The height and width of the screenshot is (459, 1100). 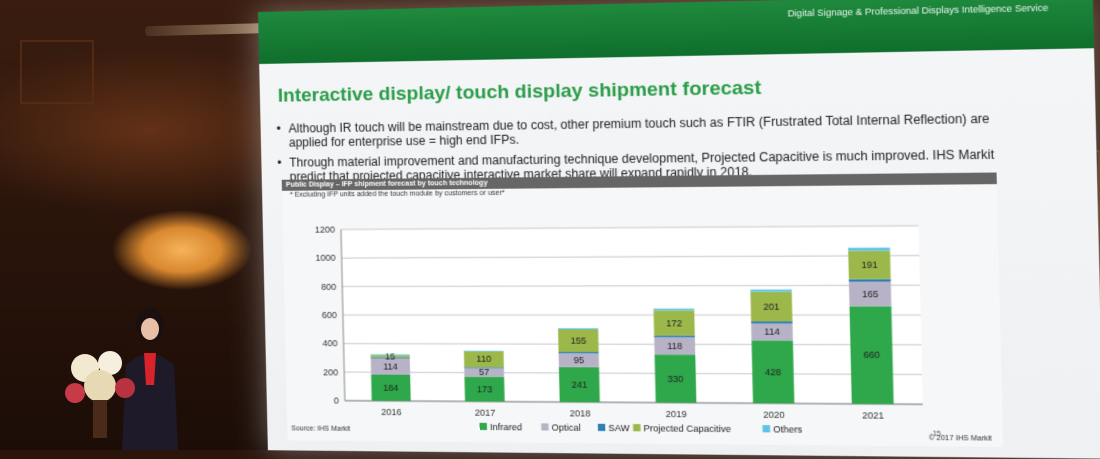 I want to click on data-label: 660, so click(x=871, y=355).